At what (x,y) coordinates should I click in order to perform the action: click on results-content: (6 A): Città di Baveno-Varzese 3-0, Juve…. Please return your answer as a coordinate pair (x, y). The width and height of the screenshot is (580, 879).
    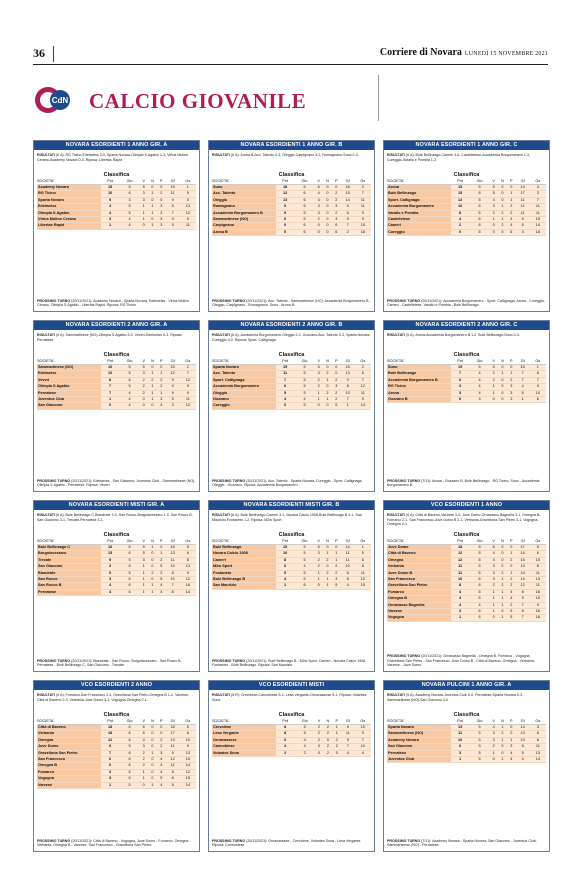
    Looking at the image, I should click on (464, 520).